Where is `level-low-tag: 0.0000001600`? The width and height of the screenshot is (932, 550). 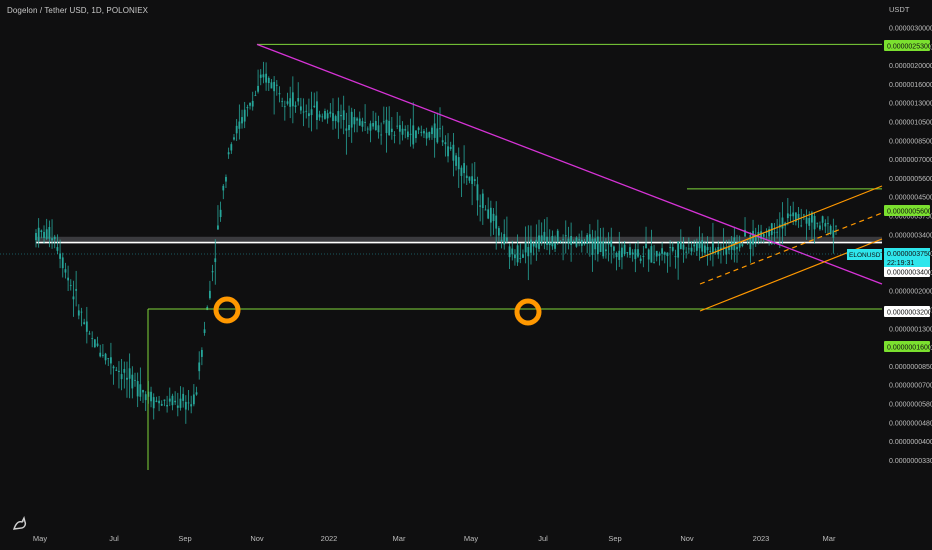
level-low-tag: 0.0000001600 is located at coordinates (908, 346).